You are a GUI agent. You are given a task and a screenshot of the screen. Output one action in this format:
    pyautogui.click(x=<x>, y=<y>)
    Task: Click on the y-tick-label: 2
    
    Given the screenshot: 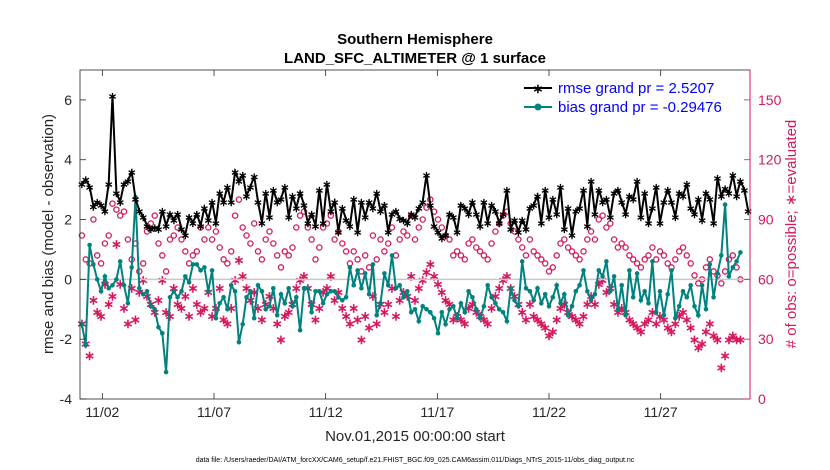 What is the action you would take?
    pyautogui.click(x=68, y=220)
    